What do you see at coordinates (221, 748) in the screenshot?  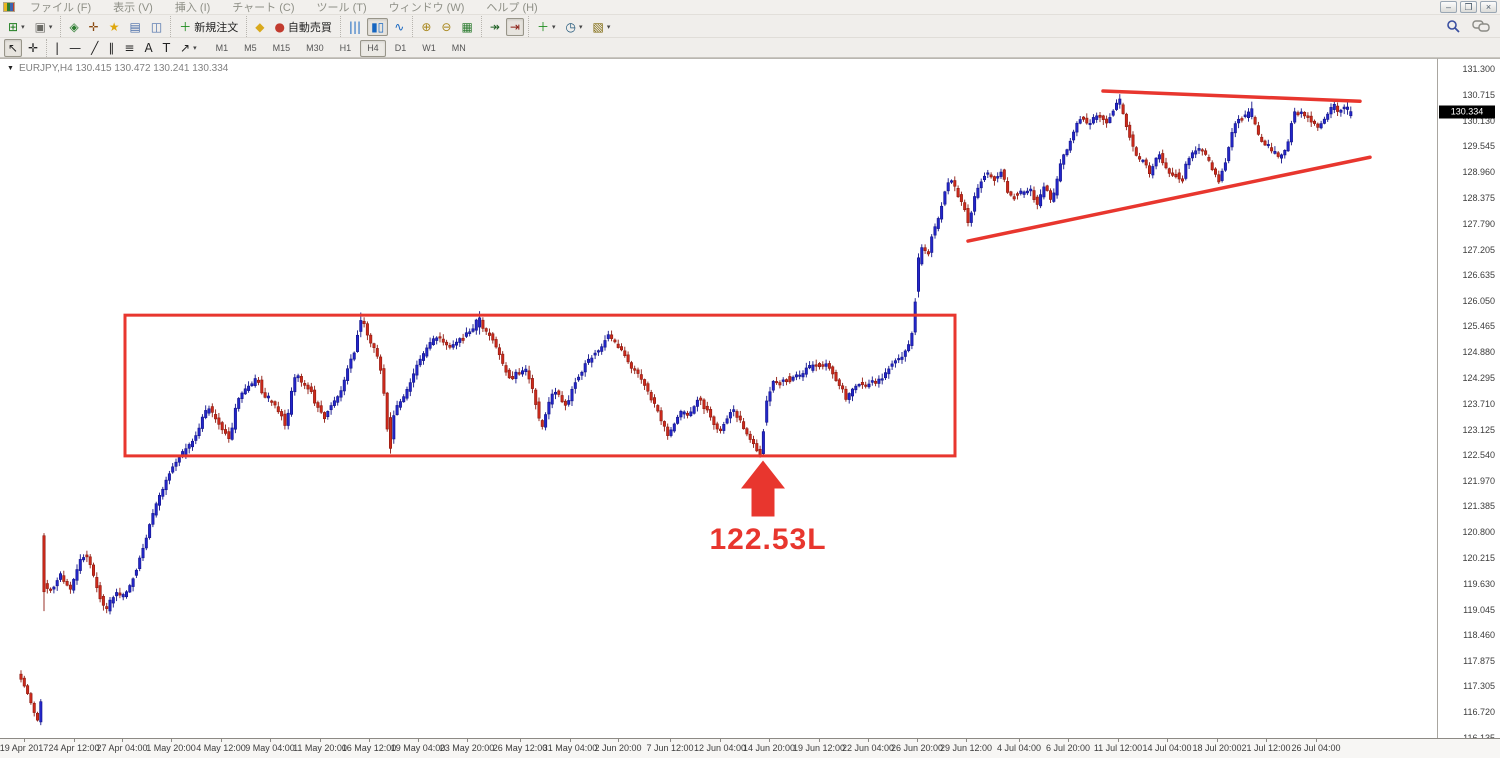 I see `time-tick-label: 4 May 12:00` at bounding box center [221, 748].